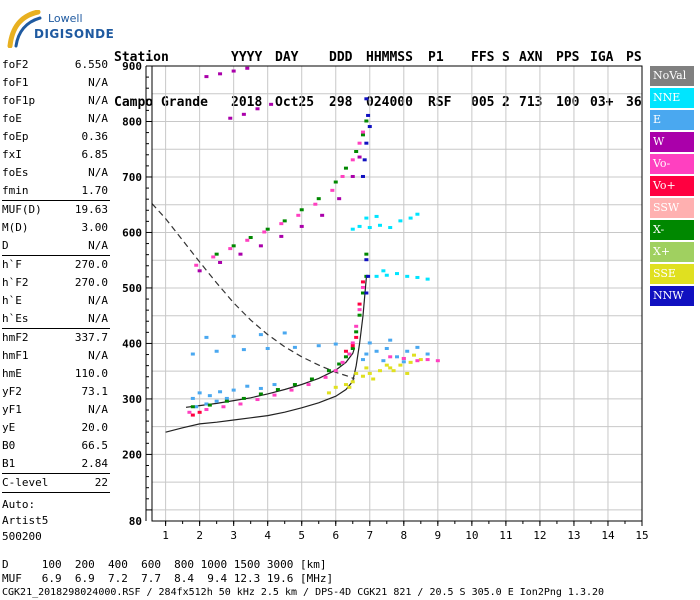 This screenshot has height=600, width=700. What do you see at coordinates (15, 337) in the screenshot?
I see `param-label: hmF2` at bounding box center [15, 337].